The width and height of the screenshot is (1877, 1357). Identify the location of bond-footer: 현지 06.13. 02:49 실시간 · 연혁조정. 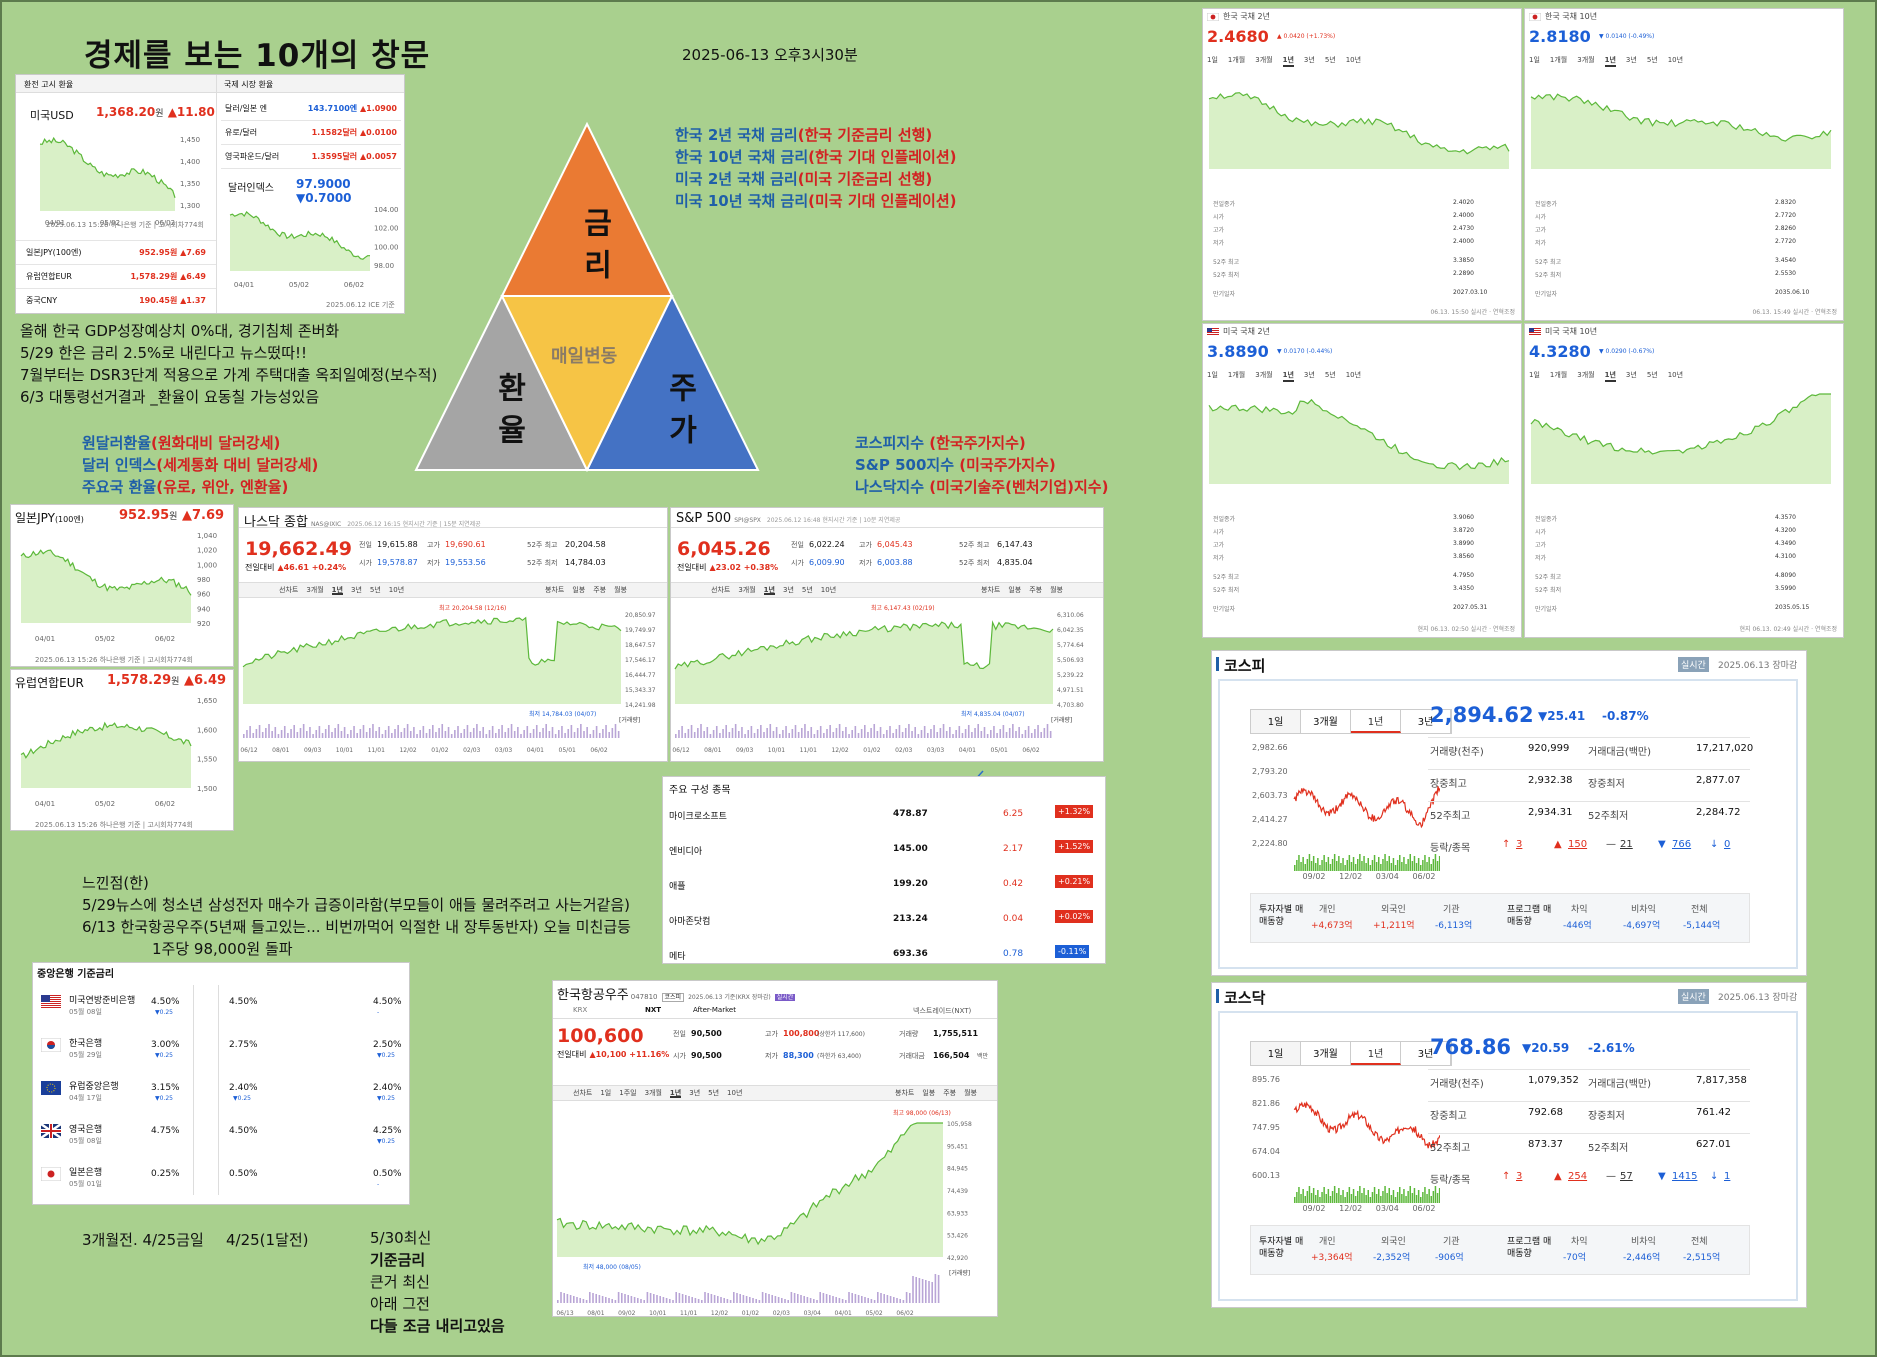
(1788, 629).